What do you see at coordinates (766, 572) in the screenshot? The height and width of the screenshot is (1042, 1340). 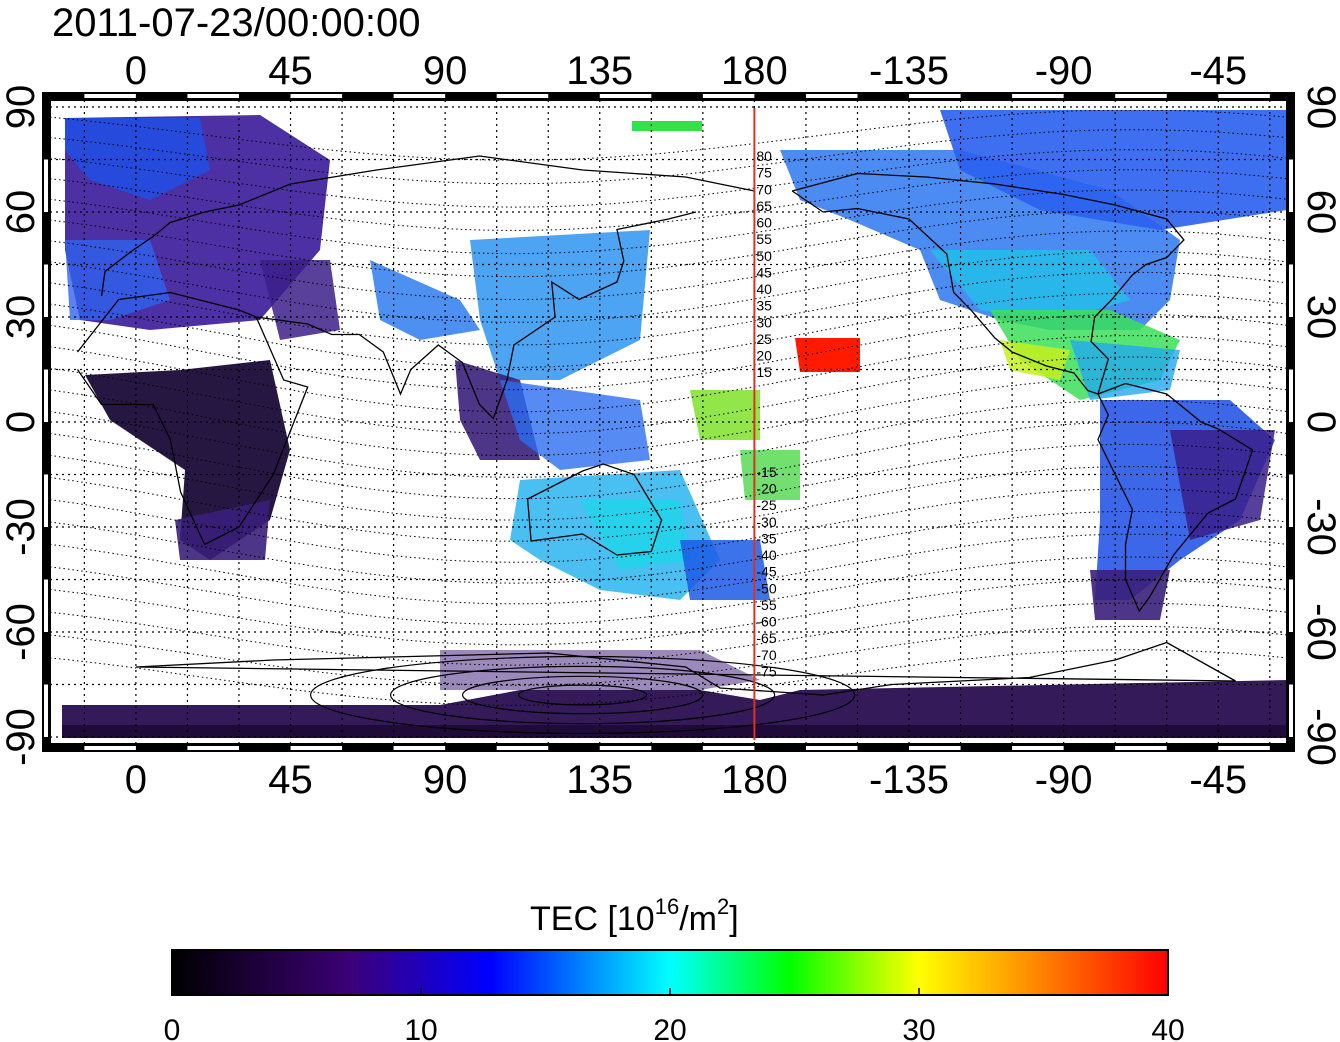 I see `maglat-label: -45` at bounding box center [766, 572].